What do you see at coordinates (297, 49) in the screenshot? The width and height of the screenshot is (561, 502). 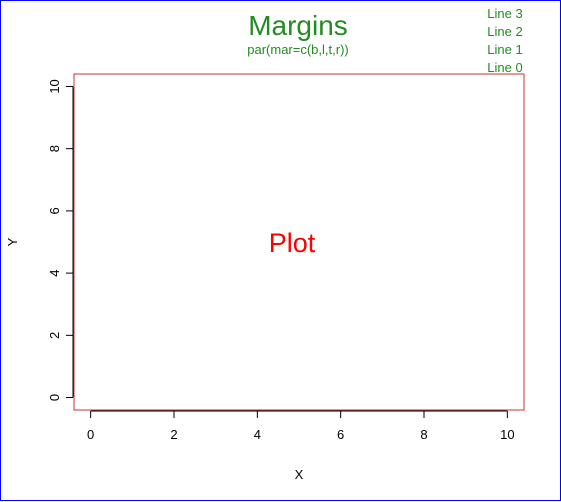 I see `chart-subtitle: par(mar=c(b,l,t,r))` at bounding box center [297, 49].